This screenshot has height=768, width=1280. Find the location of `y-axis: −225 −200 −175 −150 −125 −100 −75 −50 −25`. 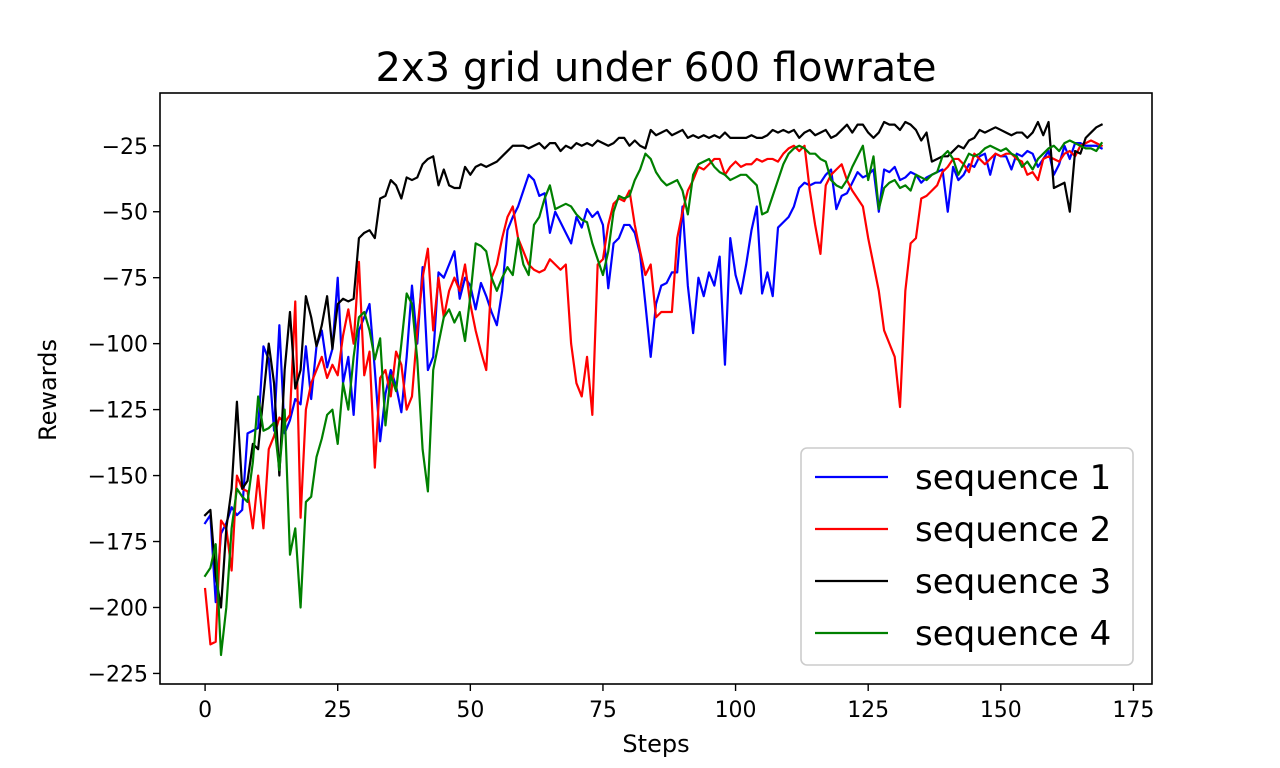

y-axis: −225 −200 −175 −150 −125 −100 −75 −50 −25 is located at coordinates (124, 411).